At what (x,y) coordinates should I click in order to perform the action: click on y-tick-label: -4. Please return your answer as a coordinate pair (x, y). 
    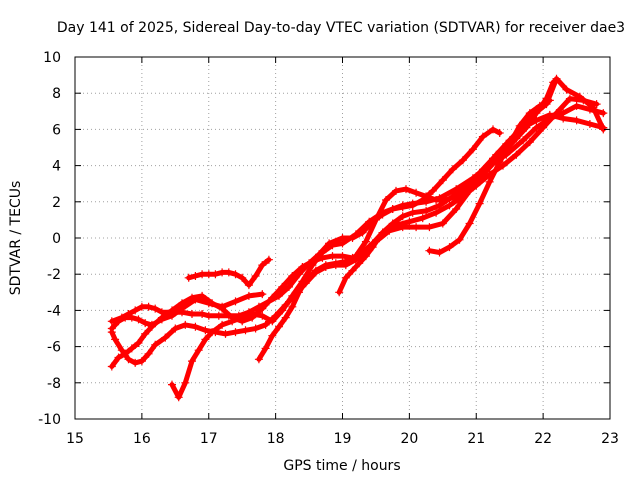
    Looking at the image, I should click on (54, 311).